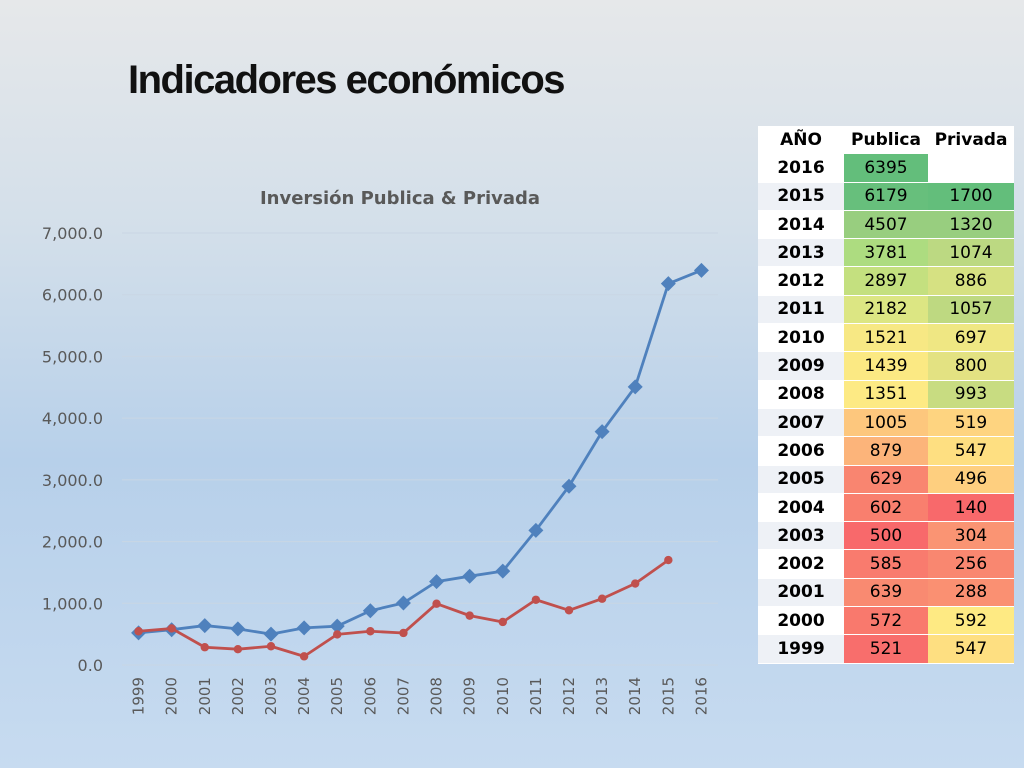  Describe the element at coordinates (72, 233) in the screenshot. I see `y-tick-label: 7,000.0` at that location.